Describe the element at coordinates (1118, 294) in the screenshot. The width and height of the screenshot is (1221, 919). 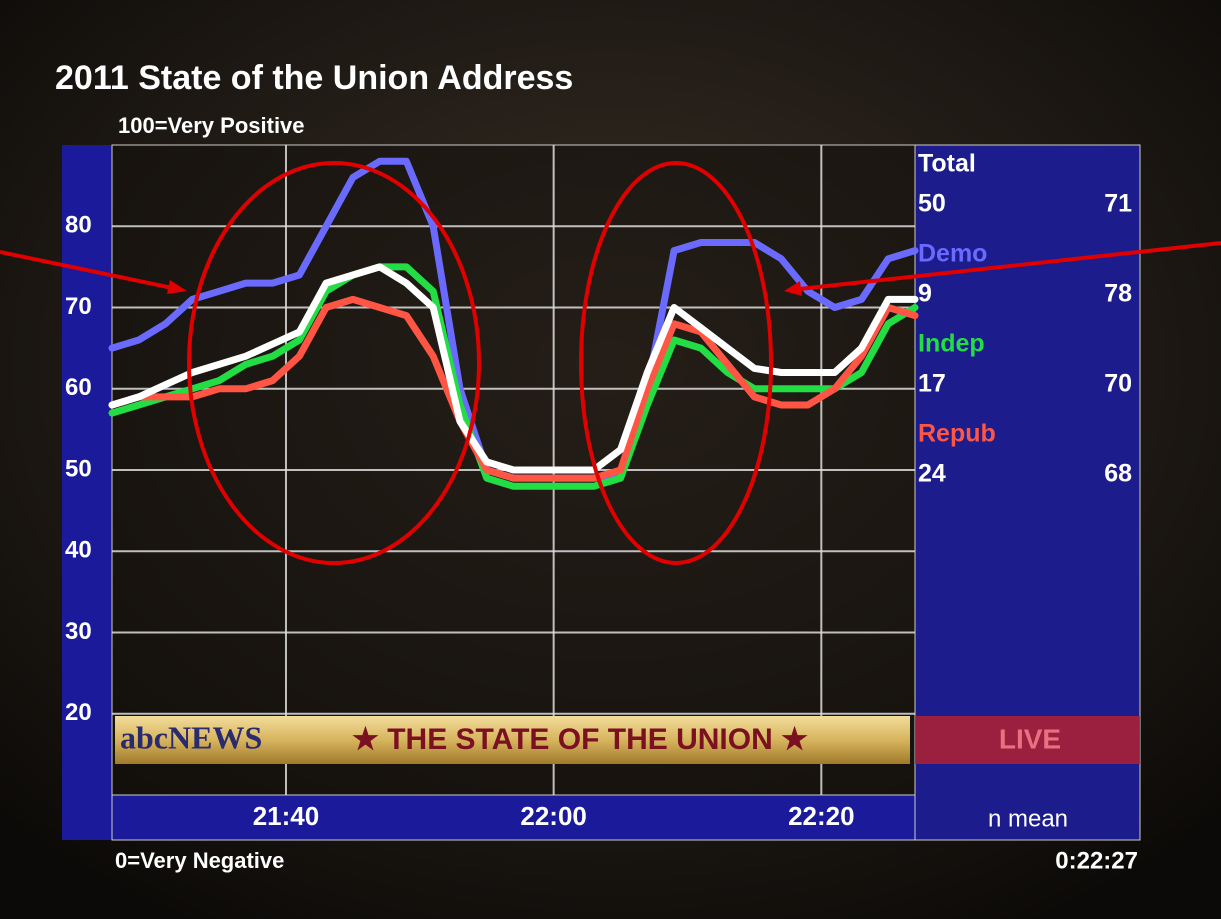
I see `stat-mean: 78` at that location.